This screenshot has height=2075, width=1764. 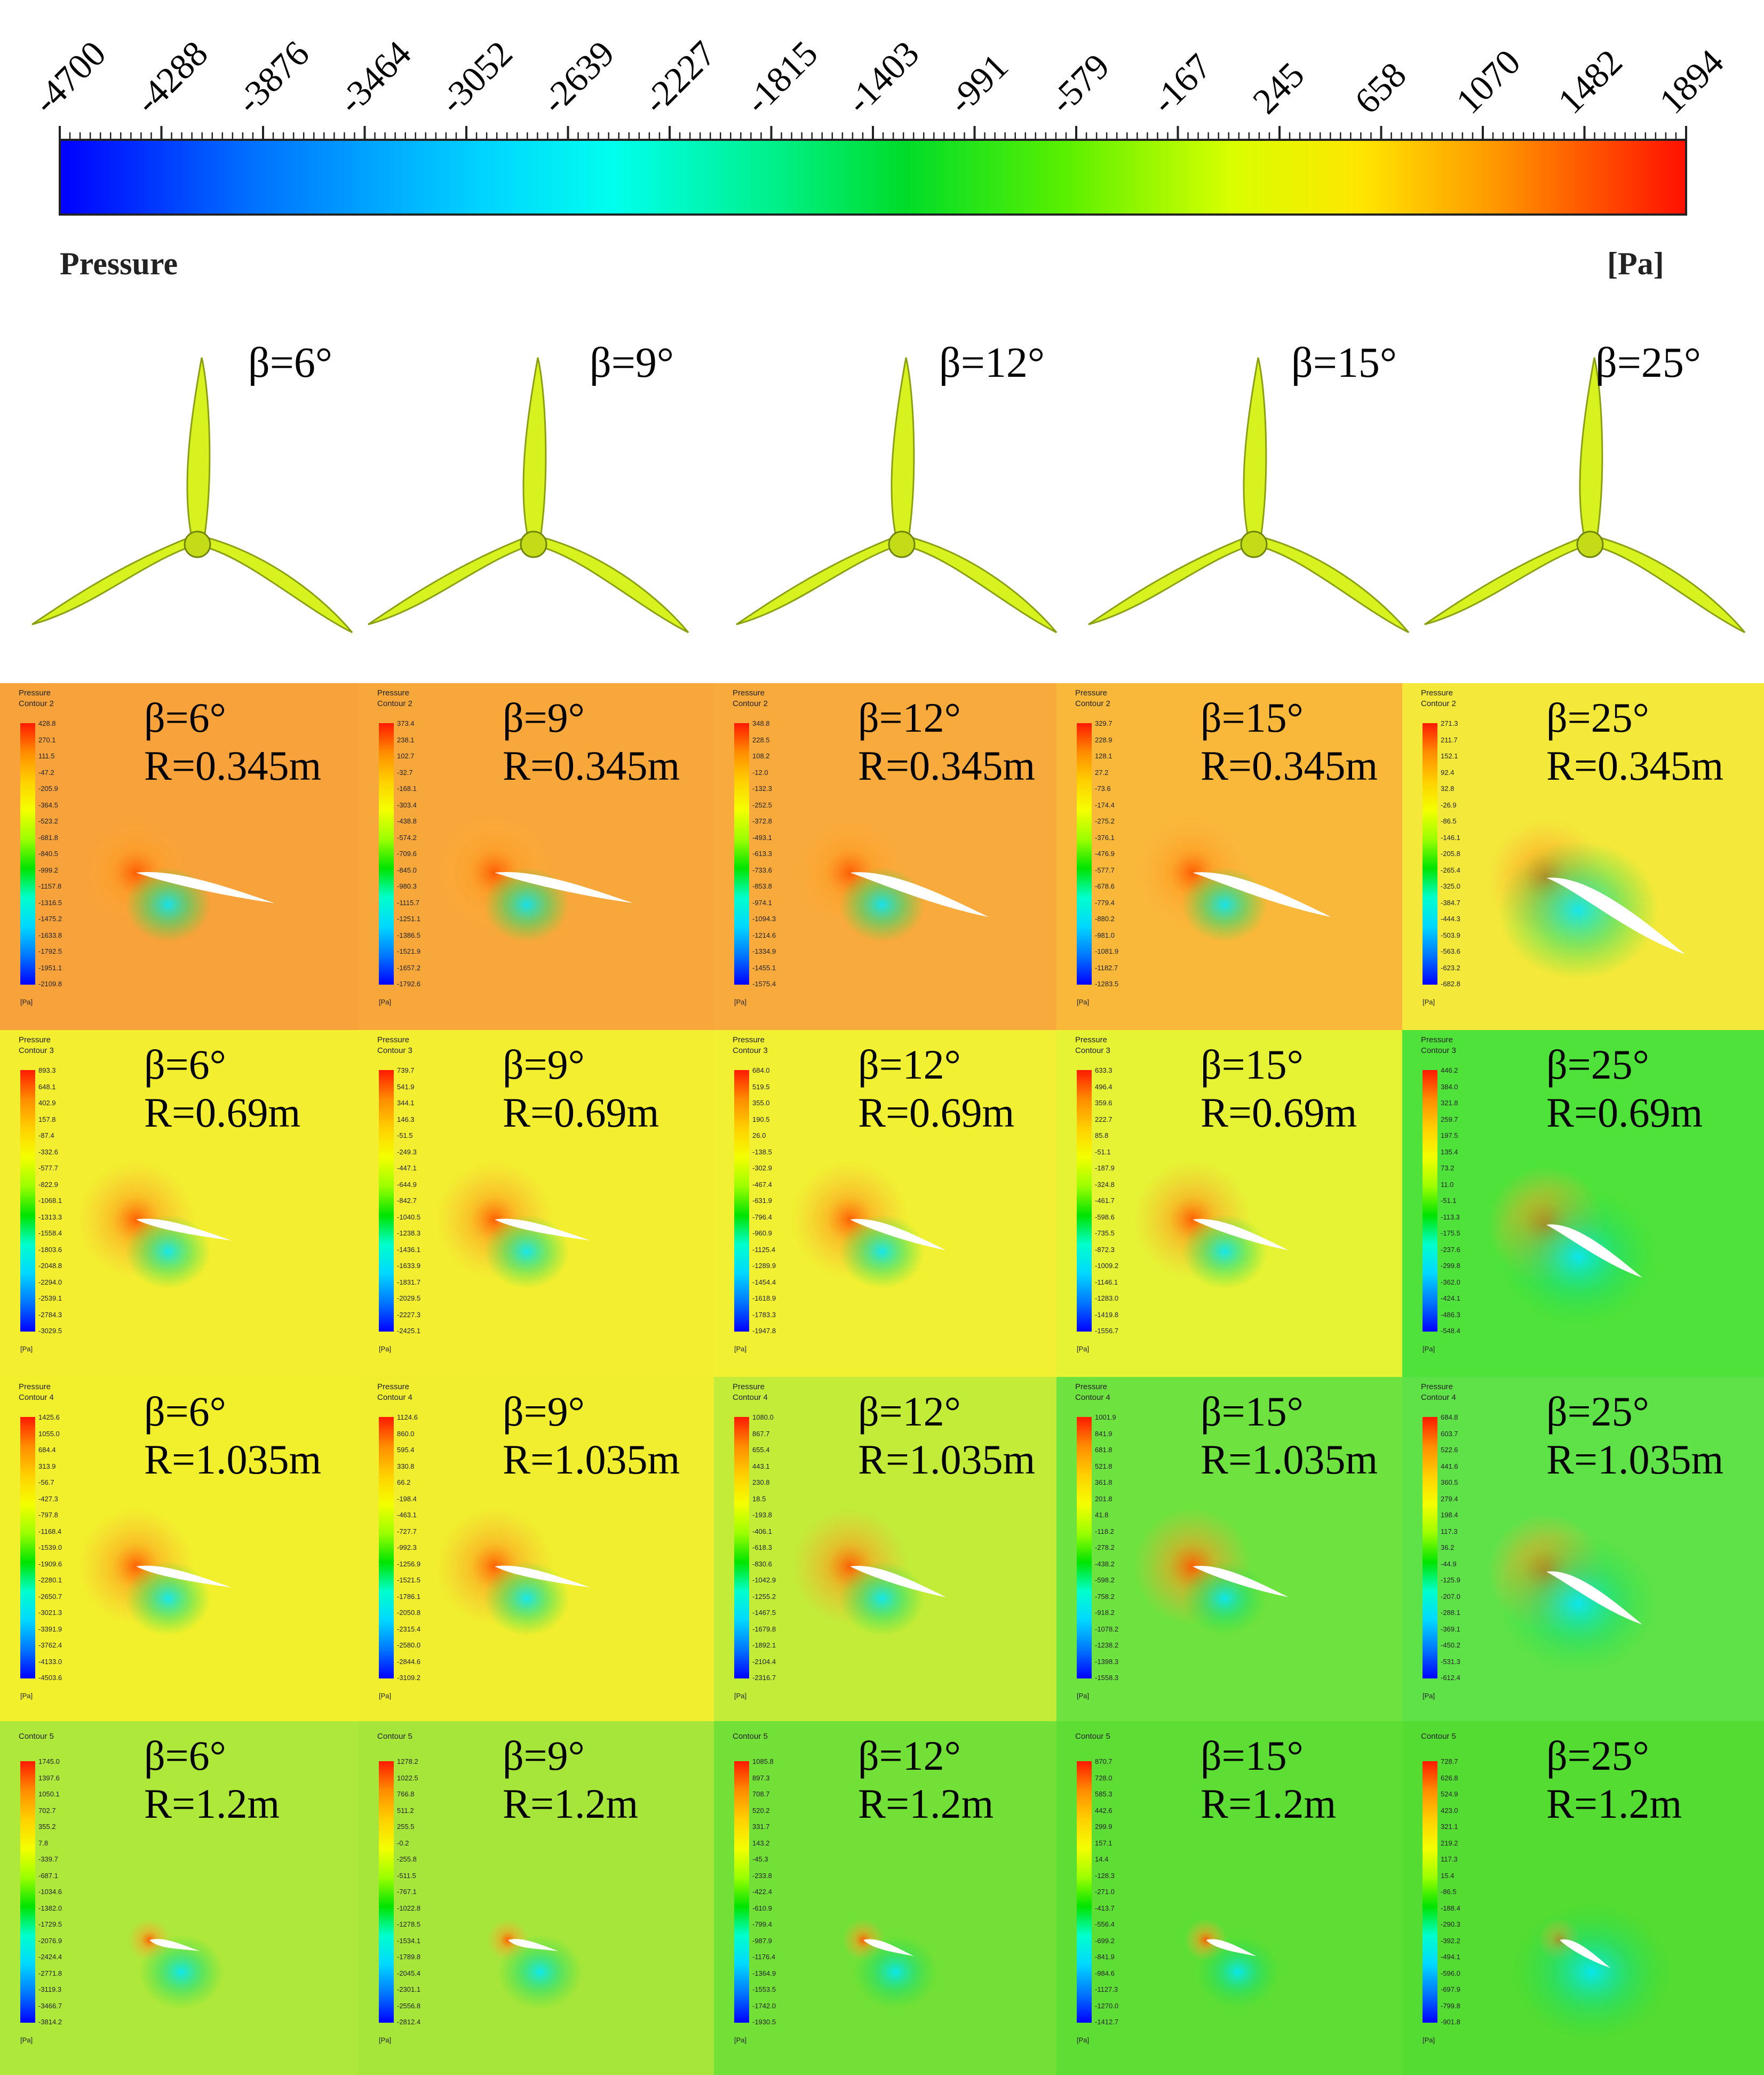 I want to click on legend-value: -406.1, so click(x=762, y=1531).